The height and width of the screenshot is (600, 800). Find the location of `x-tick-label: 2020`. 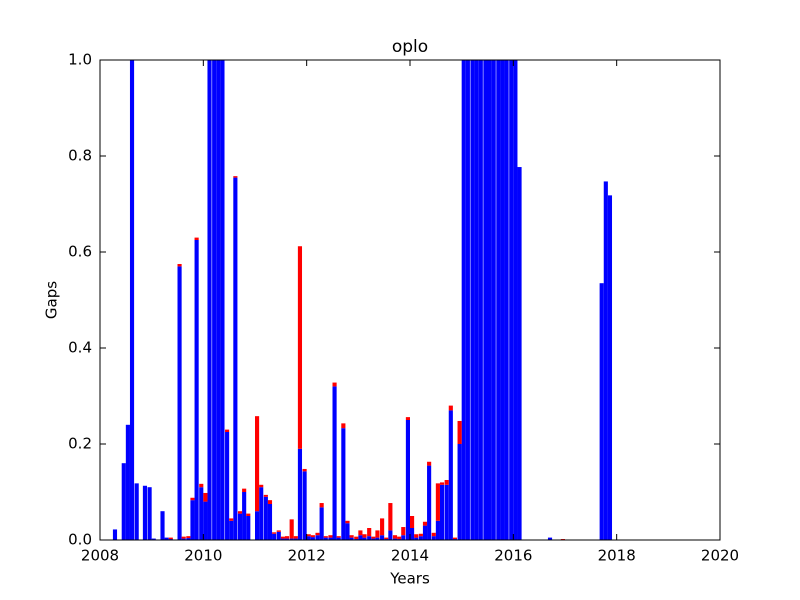

x-tick-label: 2020 is located at coordinates (720, 556).